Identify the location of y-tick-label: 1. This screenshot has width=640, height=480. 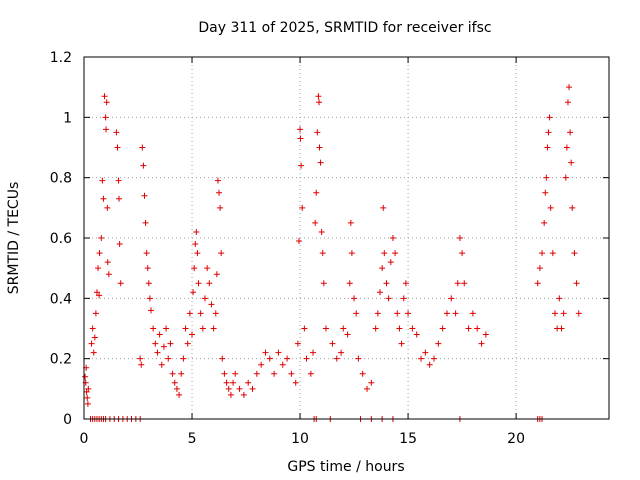
(67, 118).